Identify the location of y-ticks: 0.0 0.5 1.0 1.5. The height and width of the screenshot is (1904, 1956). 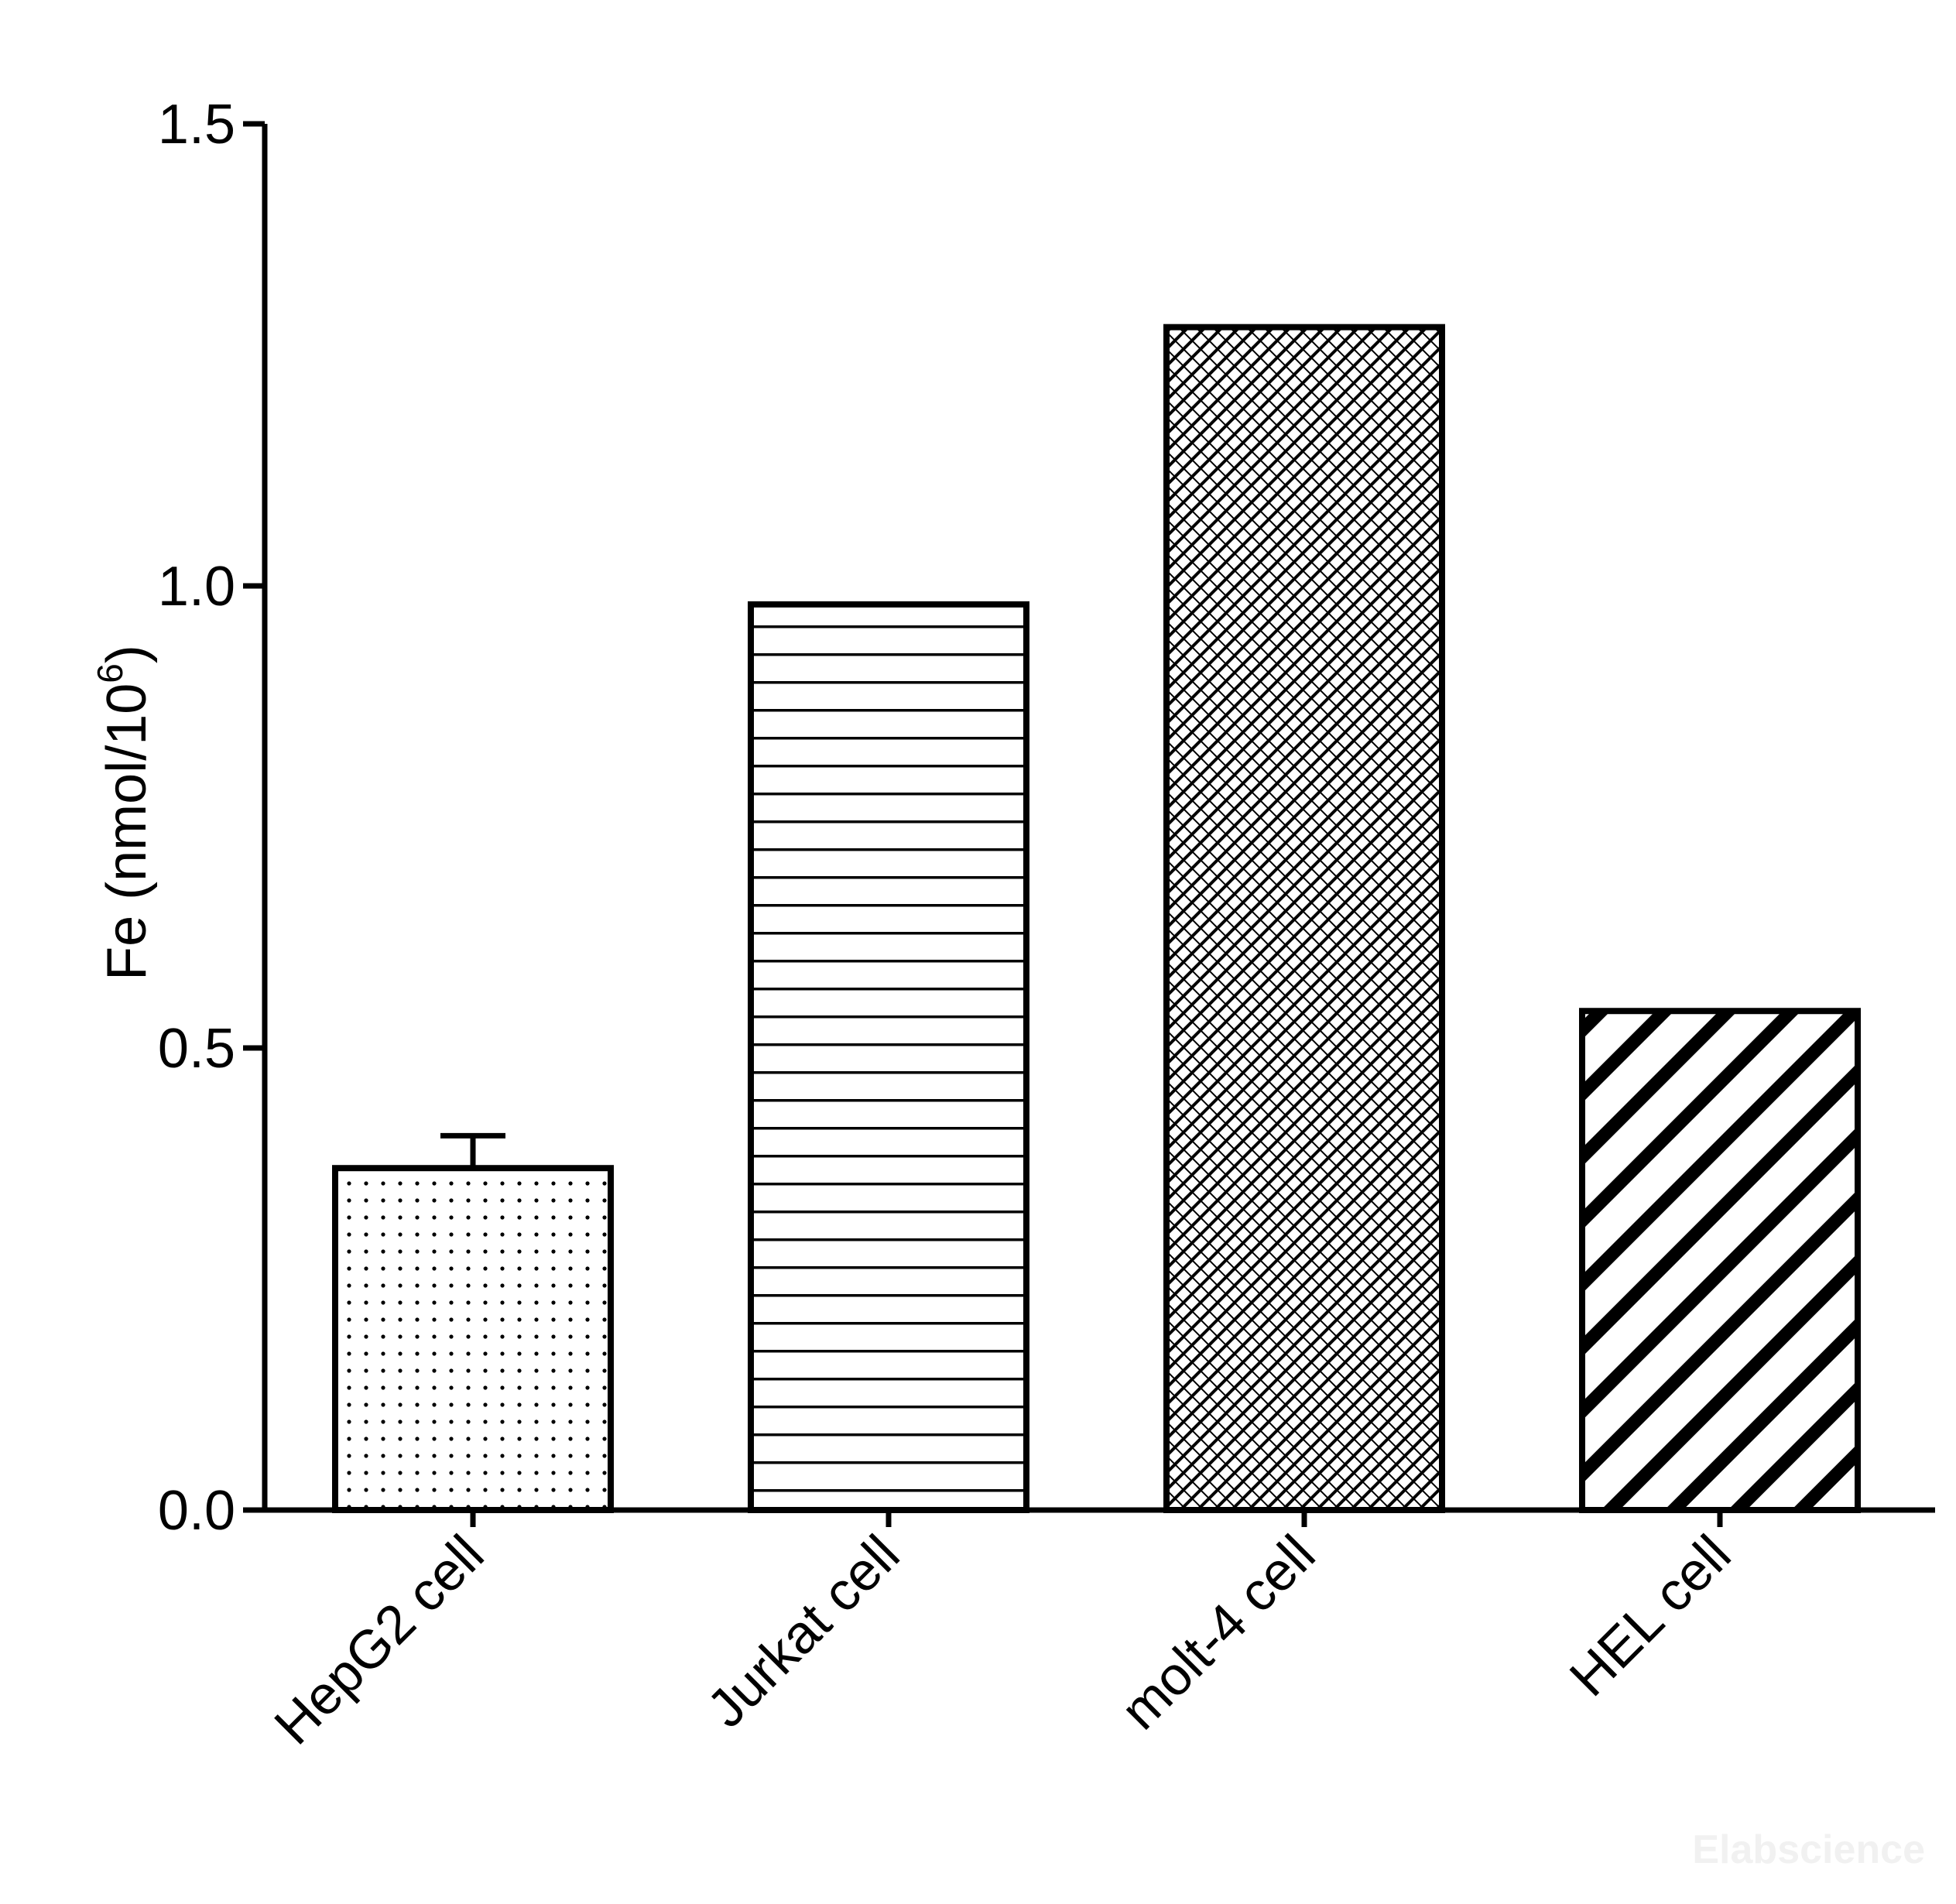
(211, 818).